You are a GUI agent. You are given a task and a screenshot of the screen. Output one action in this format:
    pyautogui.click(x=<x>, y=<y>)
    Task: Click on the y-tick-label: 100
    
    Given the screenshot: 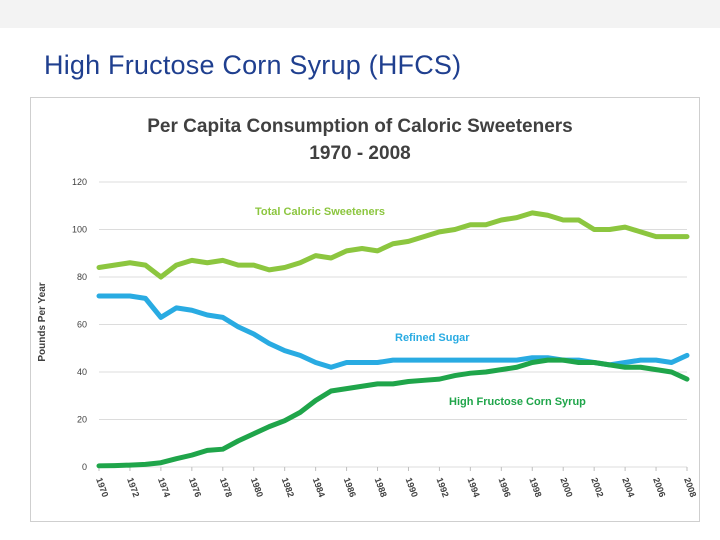 What is the action you would take?
    pyautogui.click(x=79, y=230)
    